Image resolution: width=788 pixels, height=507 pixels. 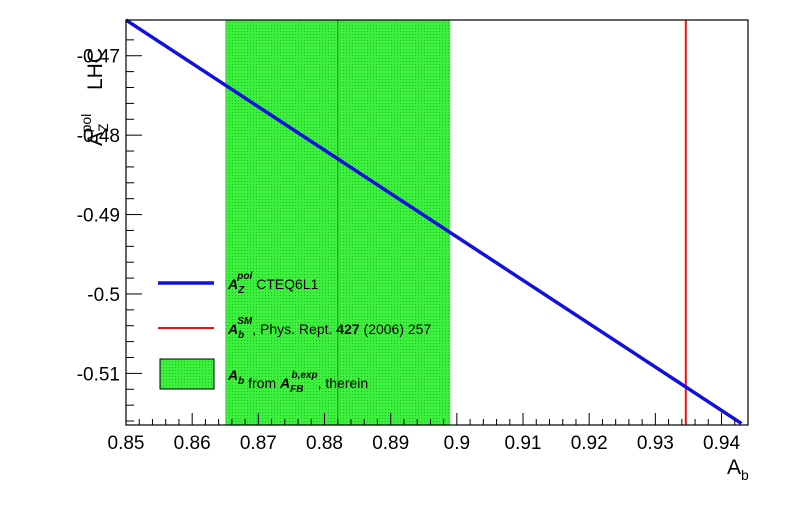 What do you see at coordinates (98, 216) in the screenshot?
I see `y-tick-label: -0.49` at bounding box center [98, 216].